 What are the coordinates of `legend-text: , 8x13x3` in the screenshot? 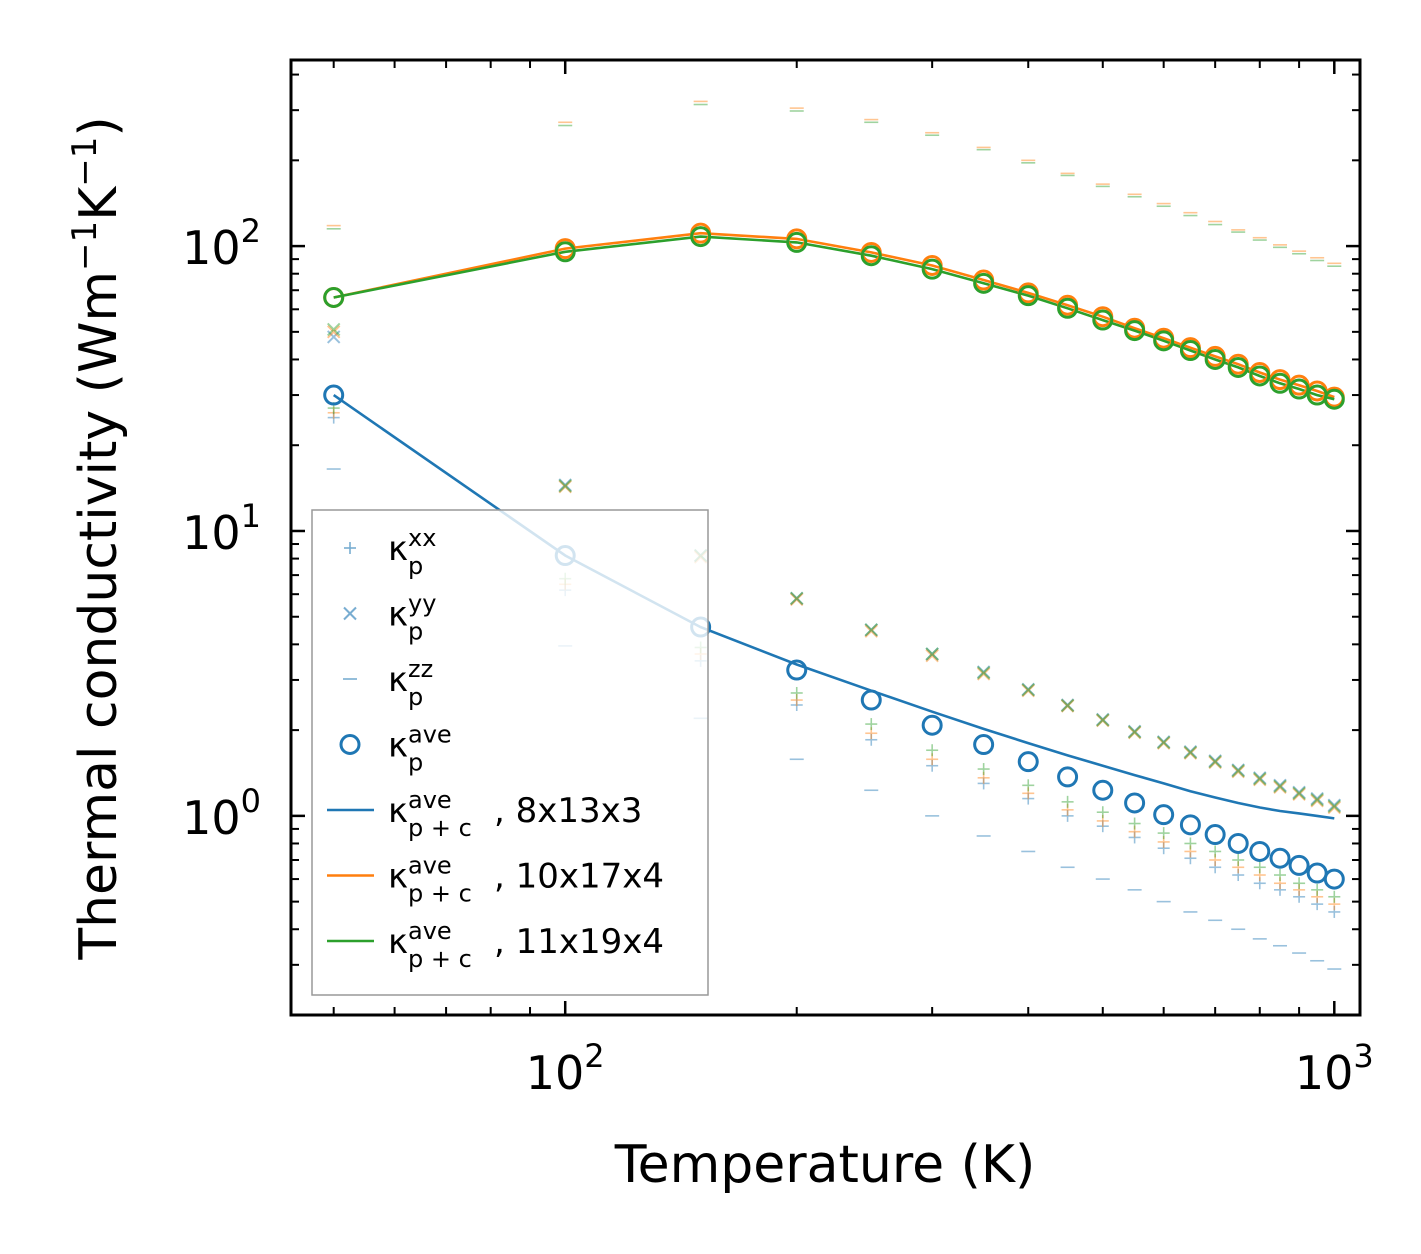 It's located at (568, 811).